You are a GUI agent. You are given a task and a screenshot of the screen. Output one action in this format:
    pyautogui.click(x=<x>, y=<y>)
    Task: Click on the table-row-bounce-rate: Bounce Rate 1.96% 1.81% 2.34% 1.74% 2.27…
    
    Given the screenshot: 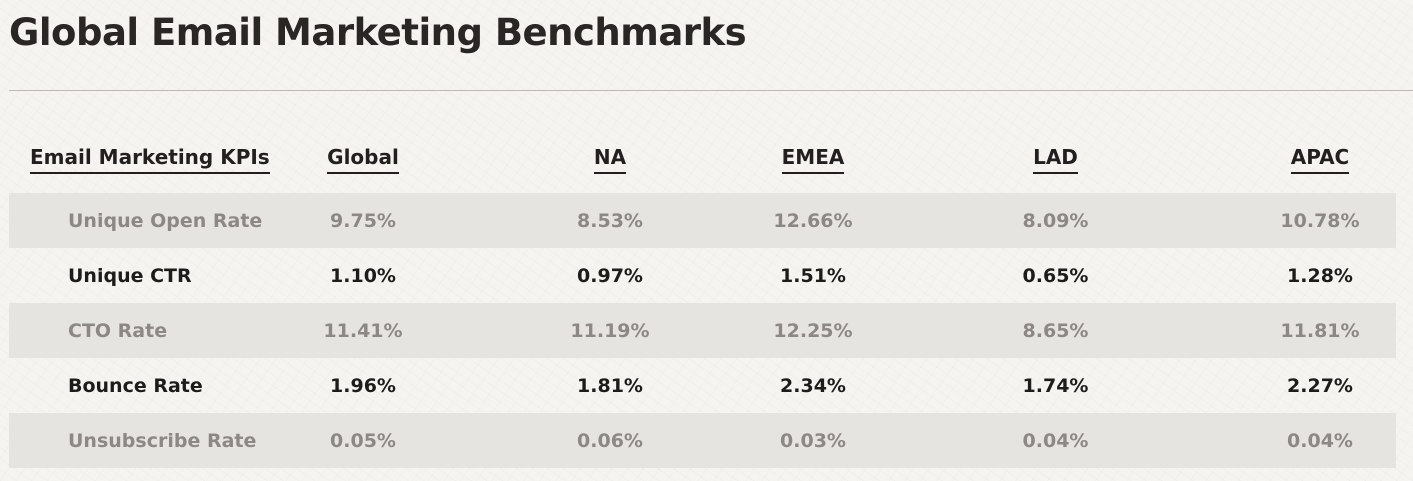 What is the action you would take?
    pyautogui.click(x=702, y=385)
    